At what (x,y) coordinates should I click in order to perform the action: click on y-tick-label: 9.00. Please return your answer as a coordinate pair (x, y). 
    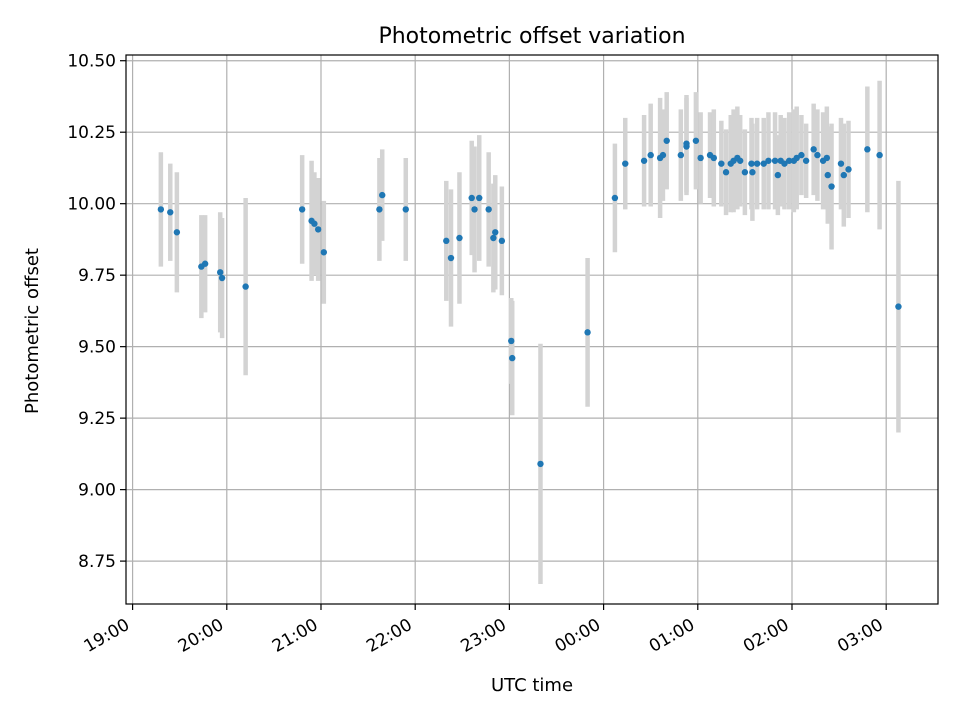
    Looking at the image, I should click on (97, 491).